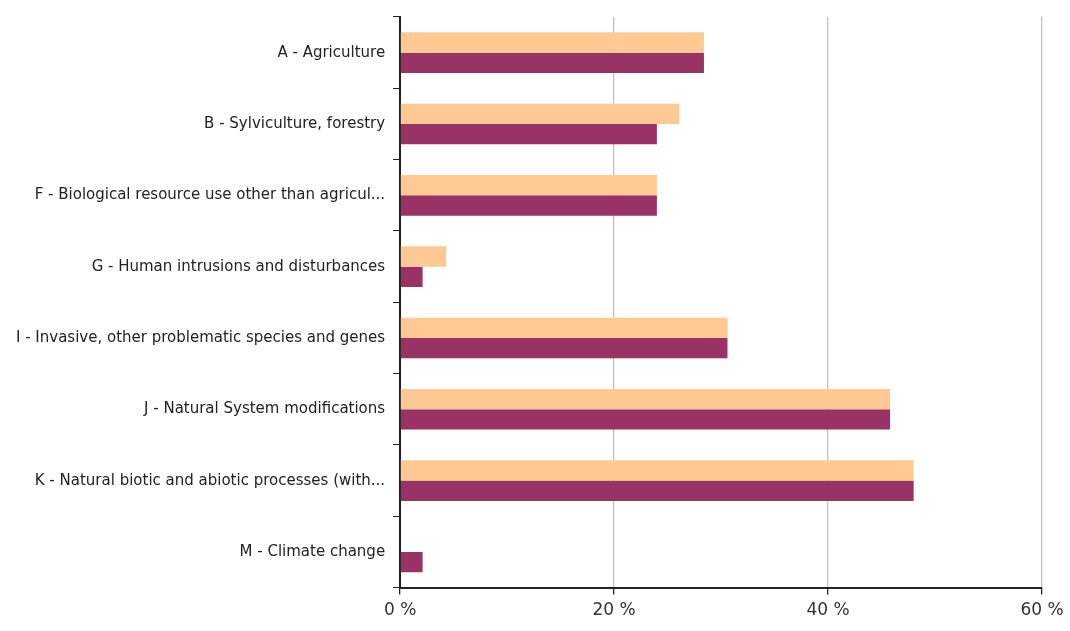 Image resolution: width=1070 pixels, height=631 pixels. I want to click on y-tick-label: A - Agriculture, so click(331, 51).